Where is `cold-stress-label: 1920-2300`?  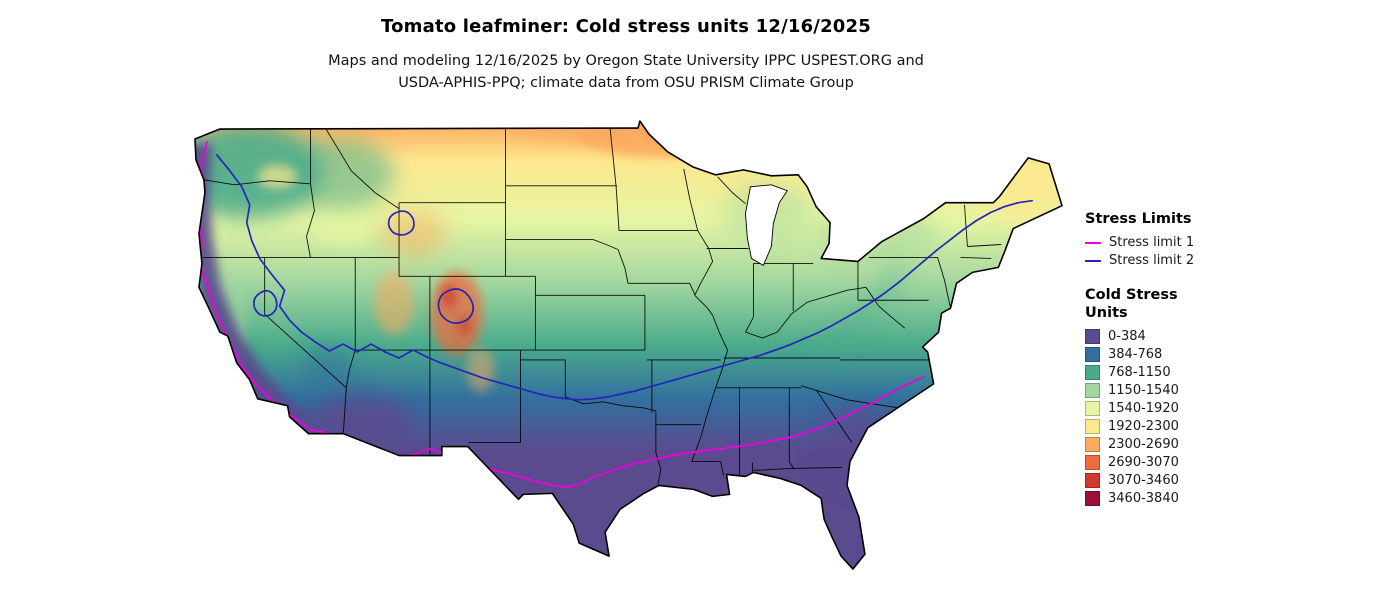 cold-stress-label: 1920-2300 is located at coordinates (1143, 427).